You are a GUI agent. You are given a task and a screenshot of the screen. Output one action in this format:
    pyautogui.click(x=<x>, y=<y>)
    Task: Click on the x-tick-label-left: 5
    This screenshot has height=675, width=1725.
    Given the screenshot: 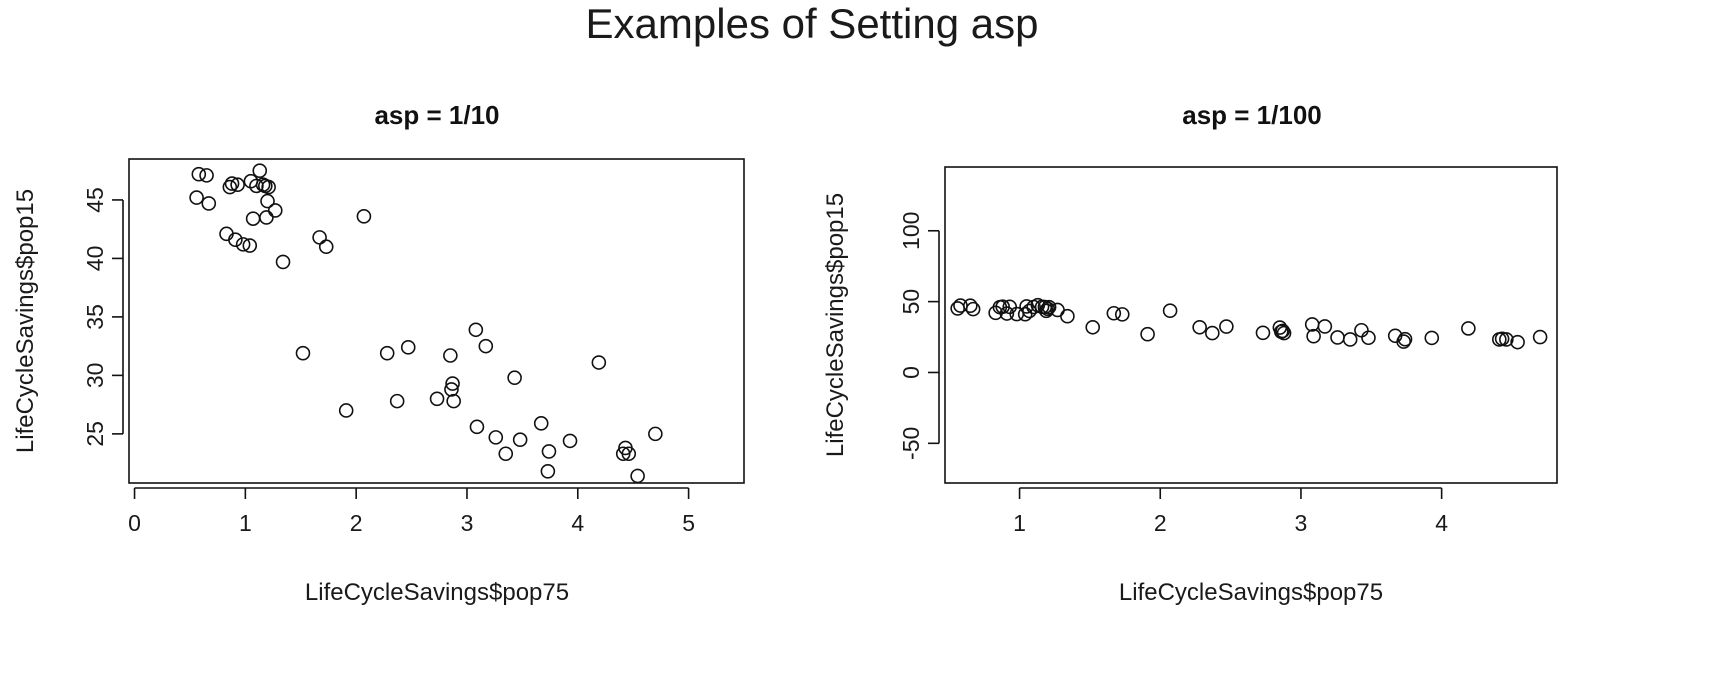 What is the action you would take?
    pyautogui.click(x=688, y=523)
    